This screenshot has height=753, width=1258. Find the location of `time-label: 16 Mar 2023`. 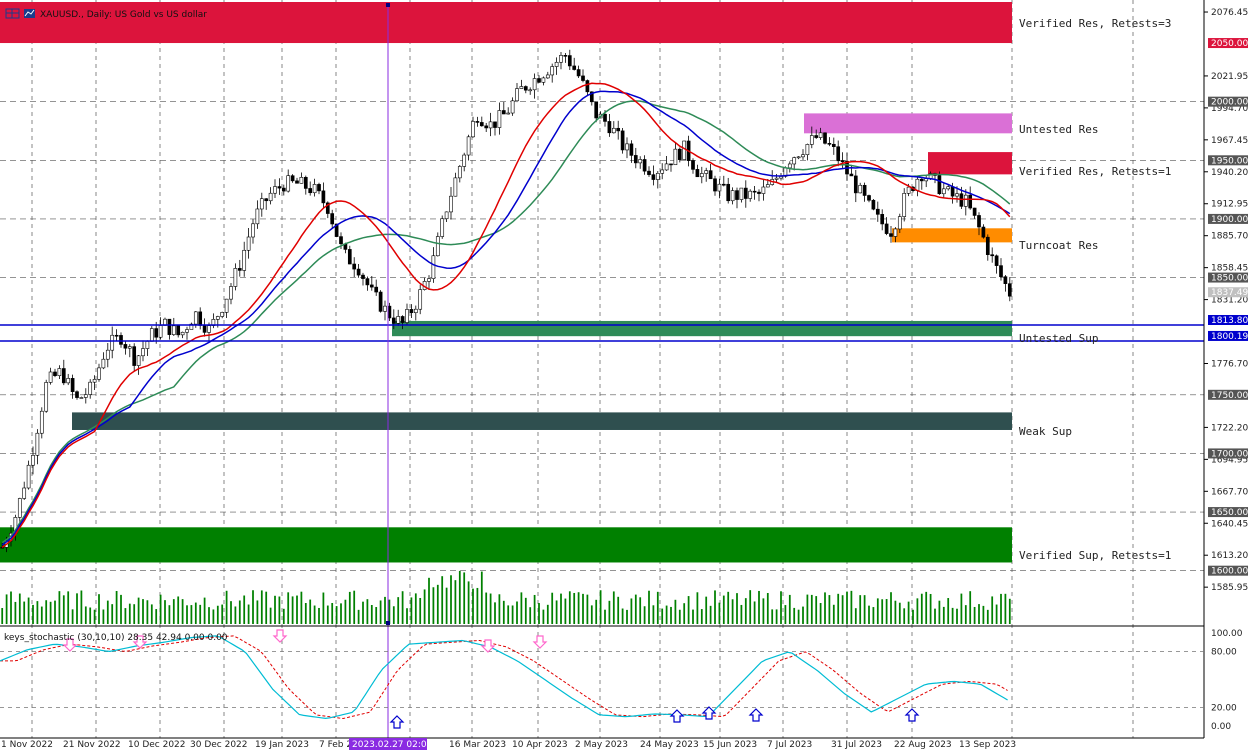

time-label: 16 Mar 2023 is located at coordinates (477, 745).